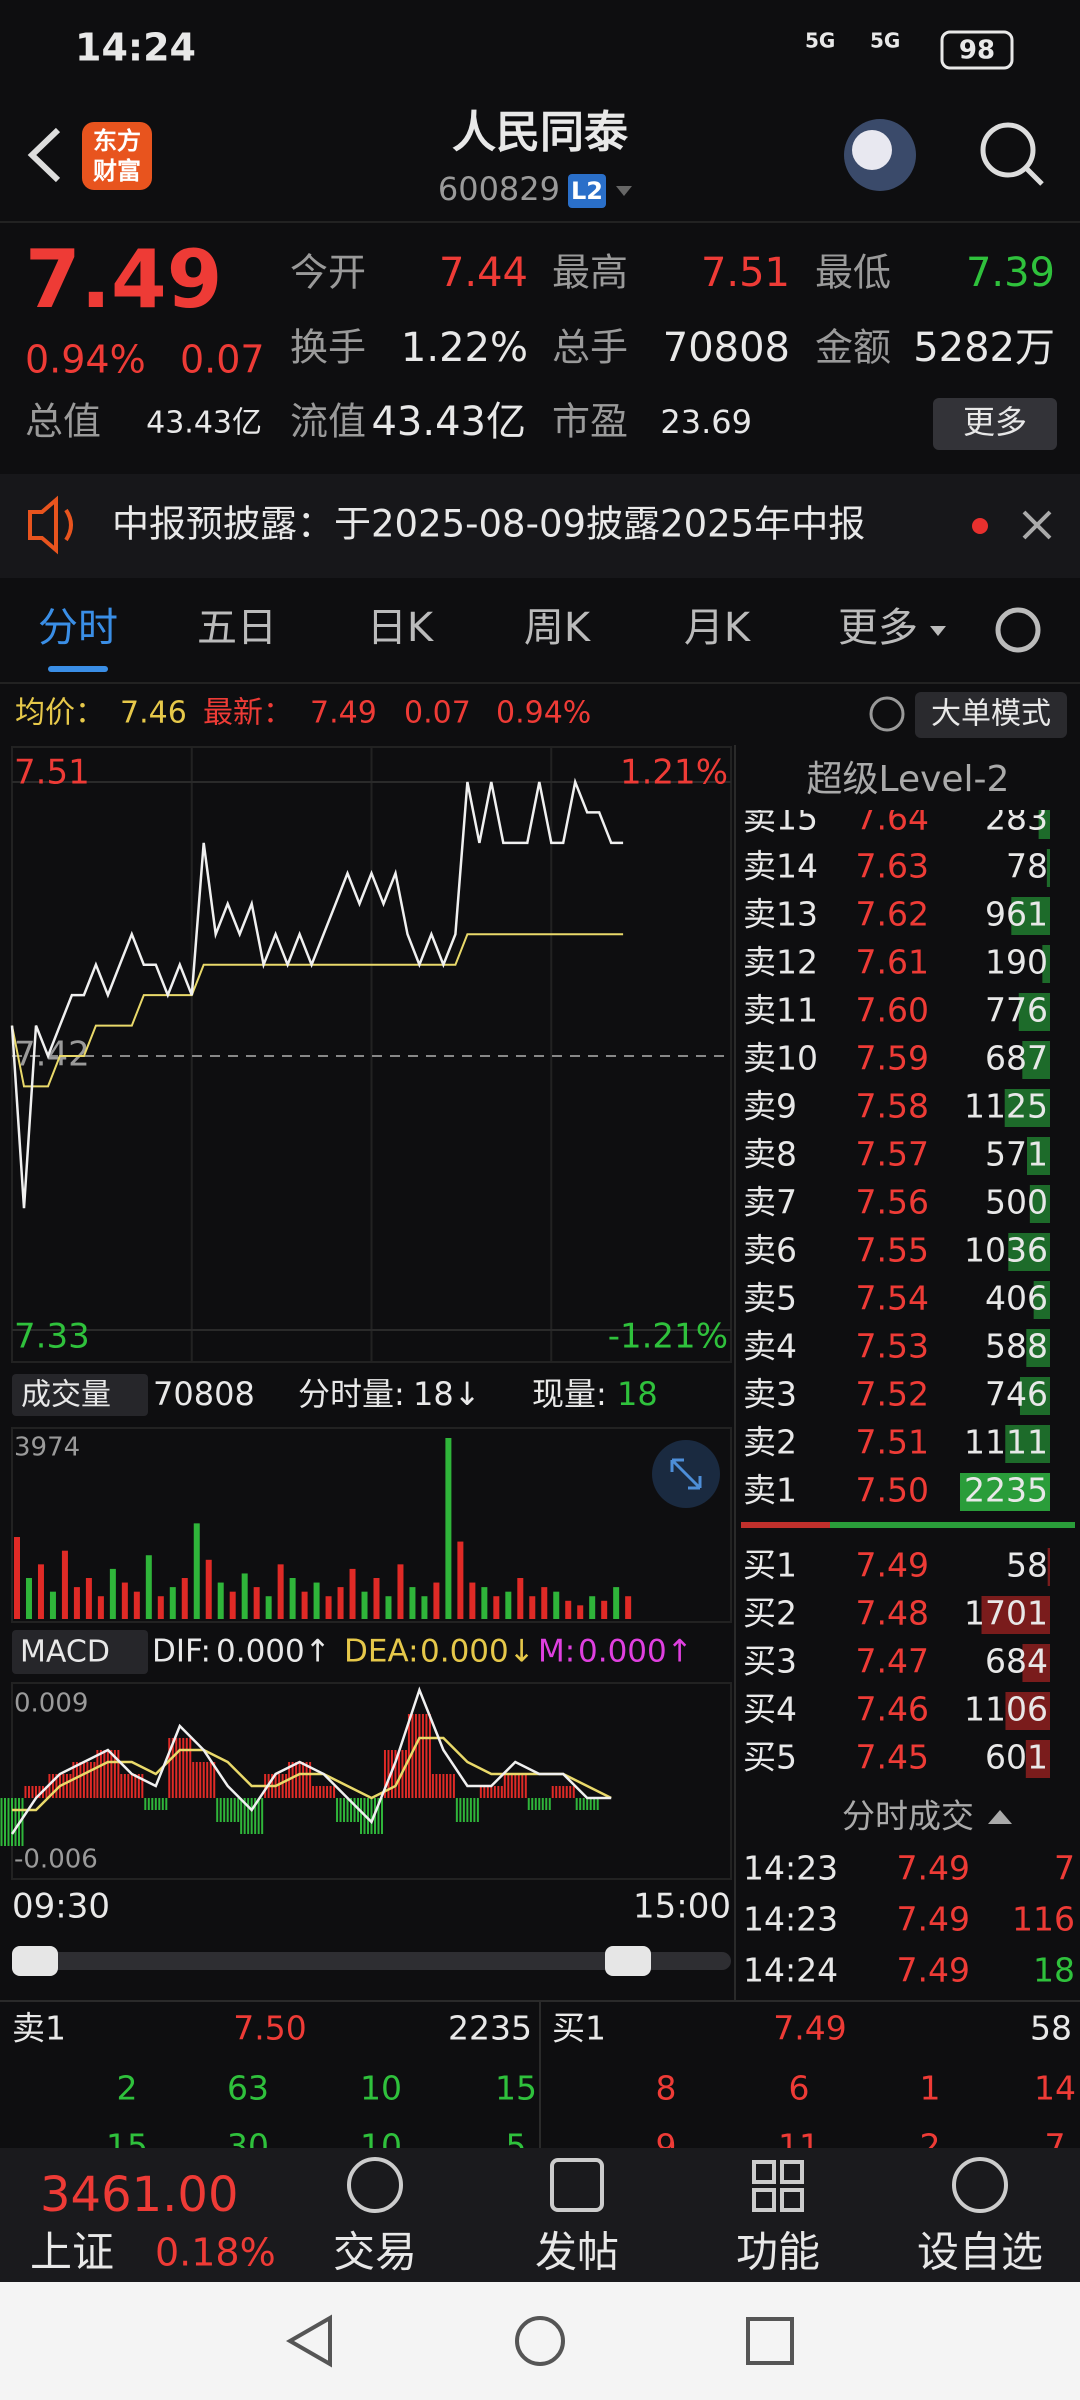 The height and width of the screenshot is (2400, 1080). What do you see at coordinates (780, 866) in the screenshot?
I see `book-label: 卖14` at bounding box center [780, 866].